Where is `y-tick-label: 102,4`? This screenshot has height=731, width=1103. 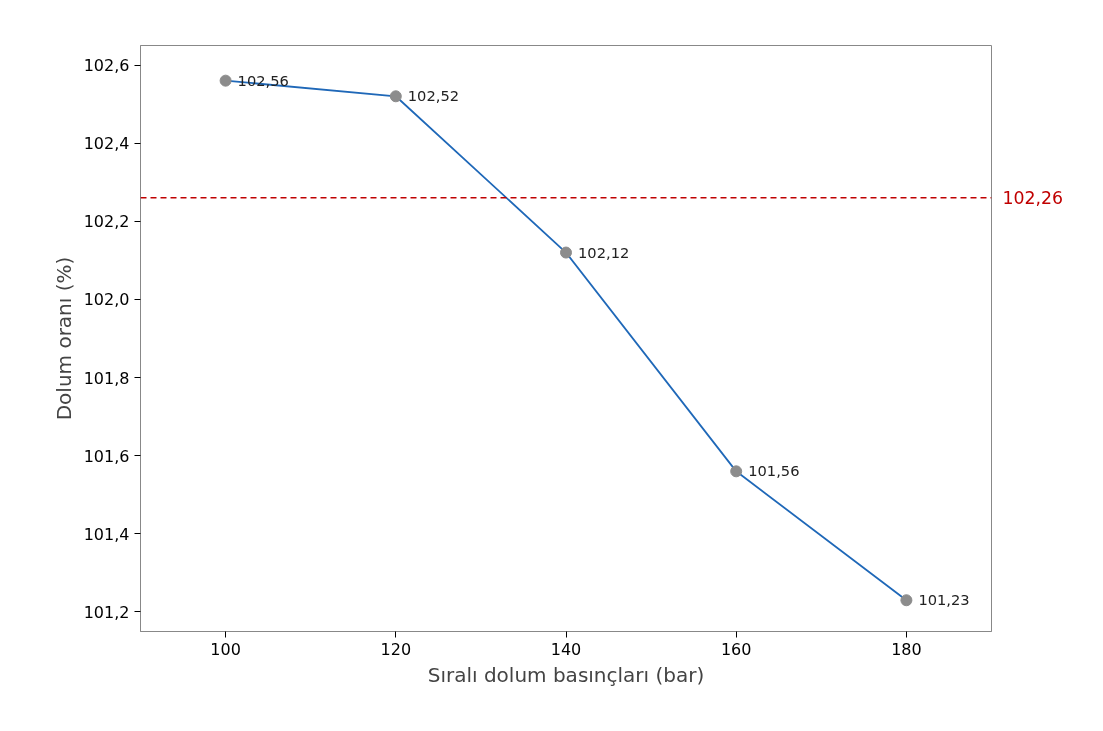 y-tick-label: 102,4 is located at coordinates (106, 144).